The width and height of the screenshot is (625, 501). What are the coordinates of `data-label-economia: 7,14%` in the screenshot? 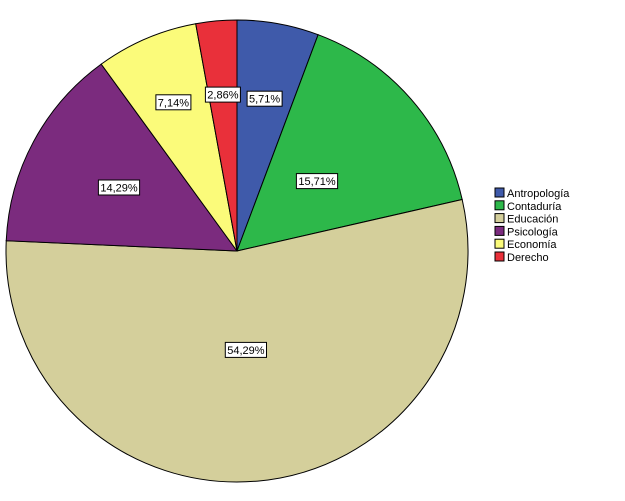 It's located at (173, 102).